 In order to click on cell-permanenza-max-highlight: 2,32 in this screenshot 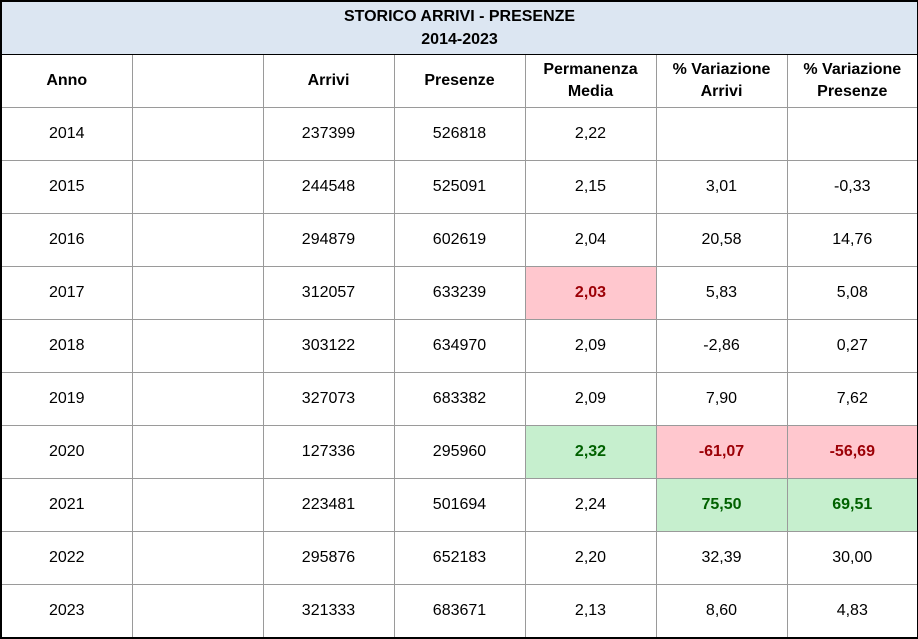, I will do `click(590, 452)`.